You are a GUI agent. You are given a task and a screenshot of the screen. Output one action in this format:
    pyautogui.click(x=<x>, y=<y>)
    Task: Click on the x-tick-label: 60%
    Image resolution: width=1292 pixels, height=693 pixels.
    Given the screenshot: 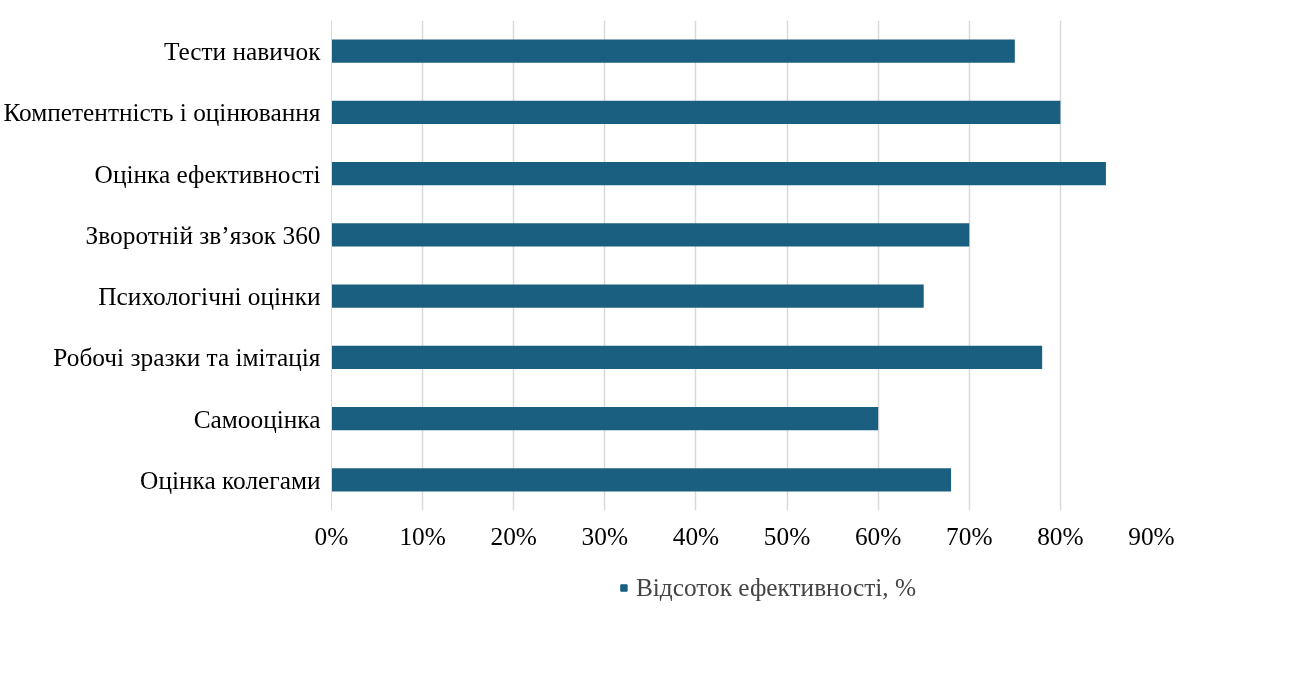 What is the action you would take?
    pyautogui.click(x=878, y=535)
    